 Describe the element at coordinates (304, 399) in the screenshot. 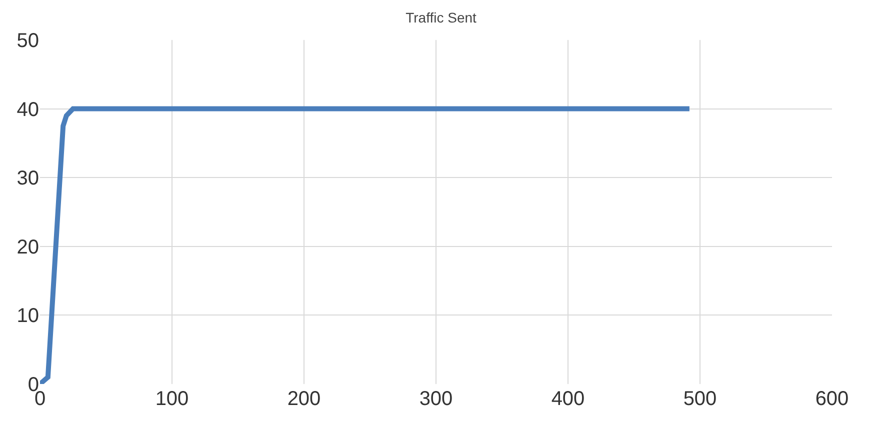

I see `x-tick-label: 200` at that location.